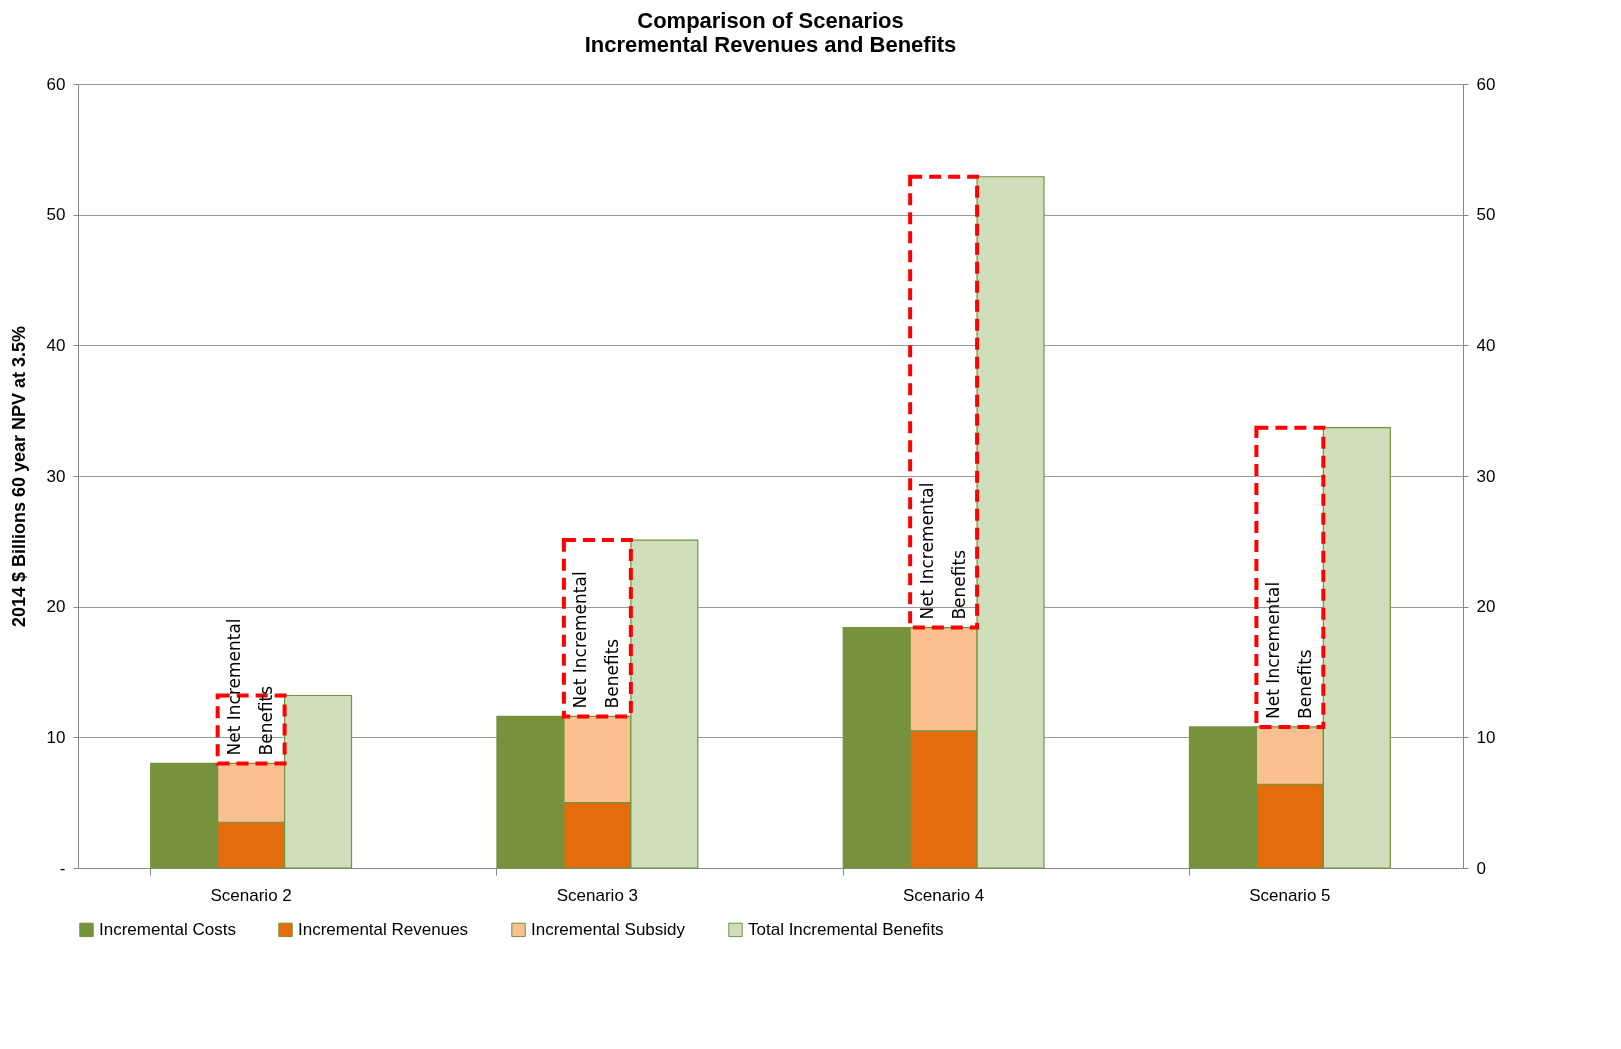 The width and height of the screenshot is (1621, 1049). Describe the element at coordinates (608, 929) in the screenshot. I see `legend-label: Incremental Subsidy` at that location.